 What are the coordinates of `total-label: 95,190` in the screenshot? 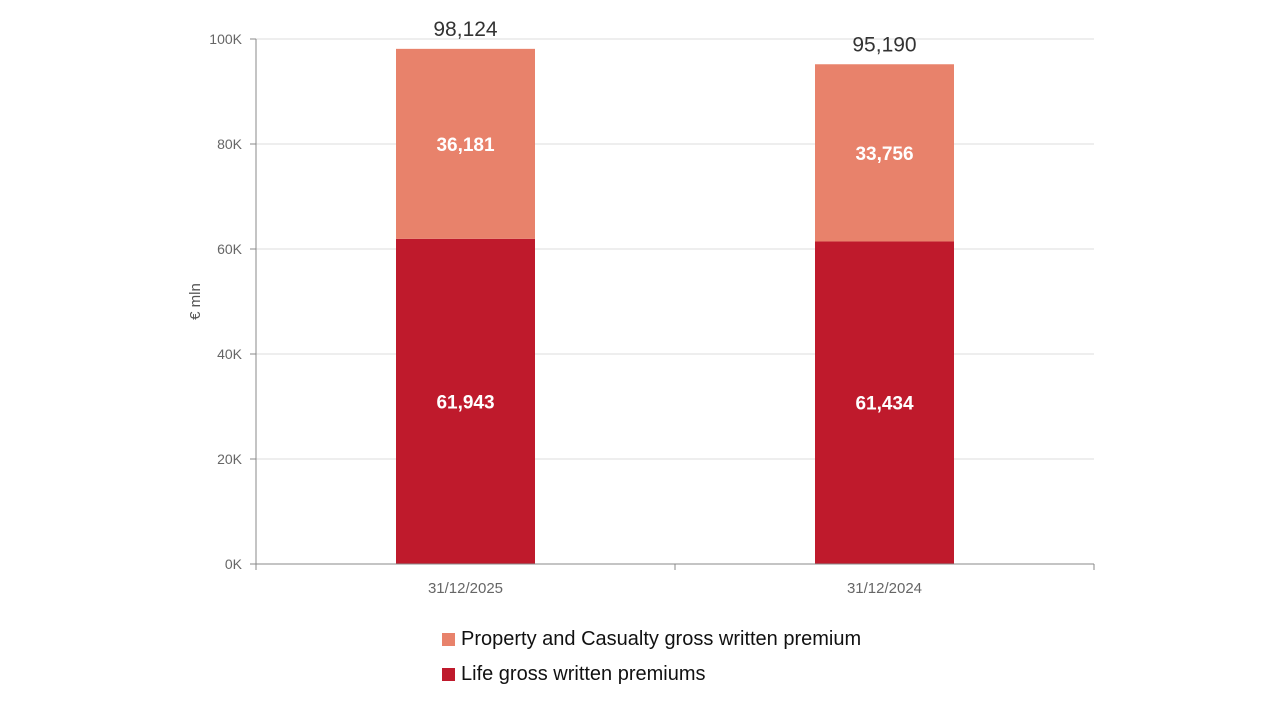 It's located at (884, 44).